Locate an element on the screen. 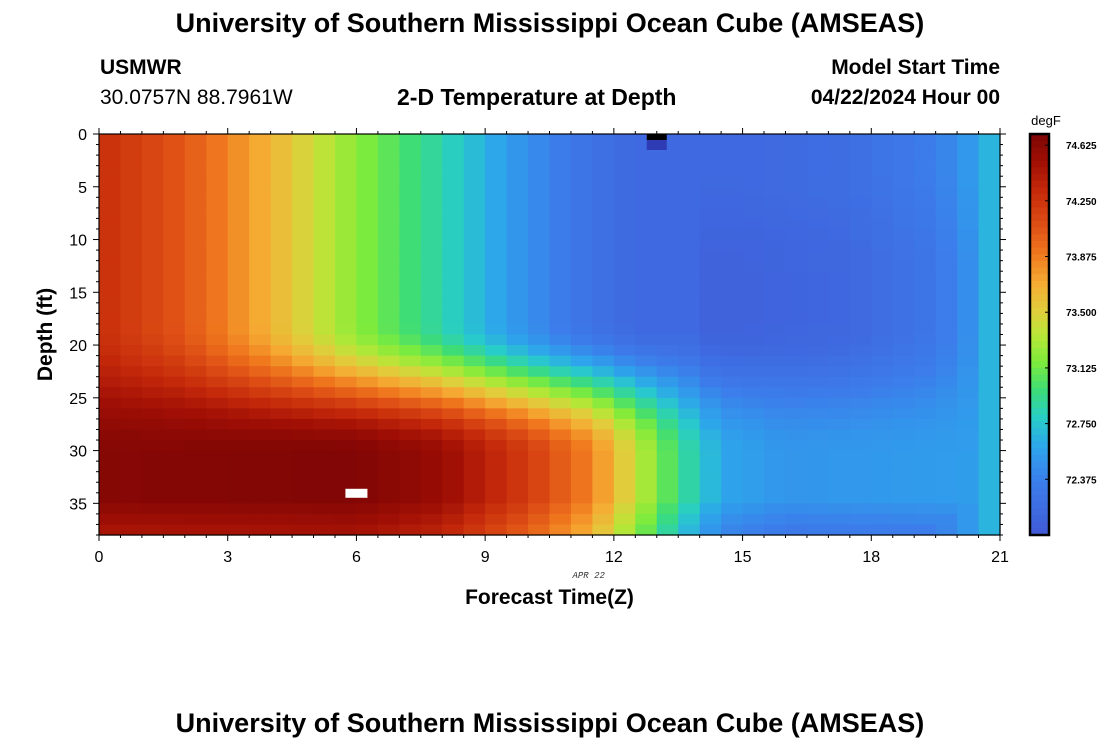  colorbar-segment is located at coordinates (1039, 418).